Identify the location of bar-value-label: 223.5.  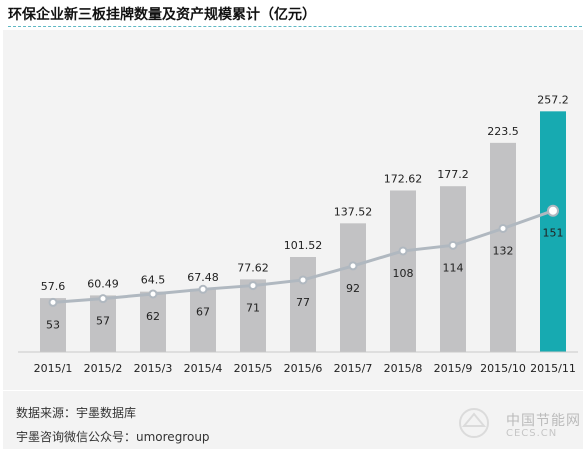
(503, 131).